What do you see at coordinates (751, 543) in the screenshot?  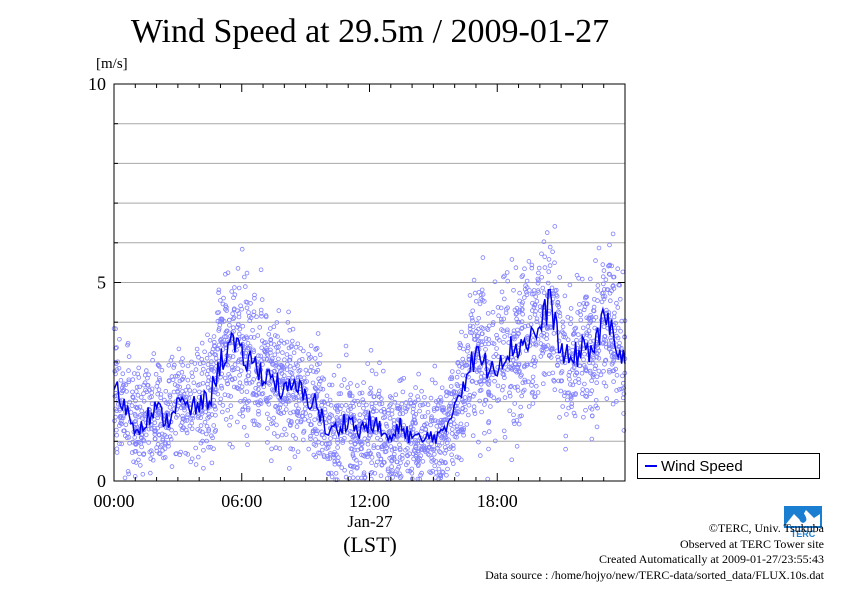 I see `observed-text: Observed at TERC Tower site` at bounding box center [751, 543].